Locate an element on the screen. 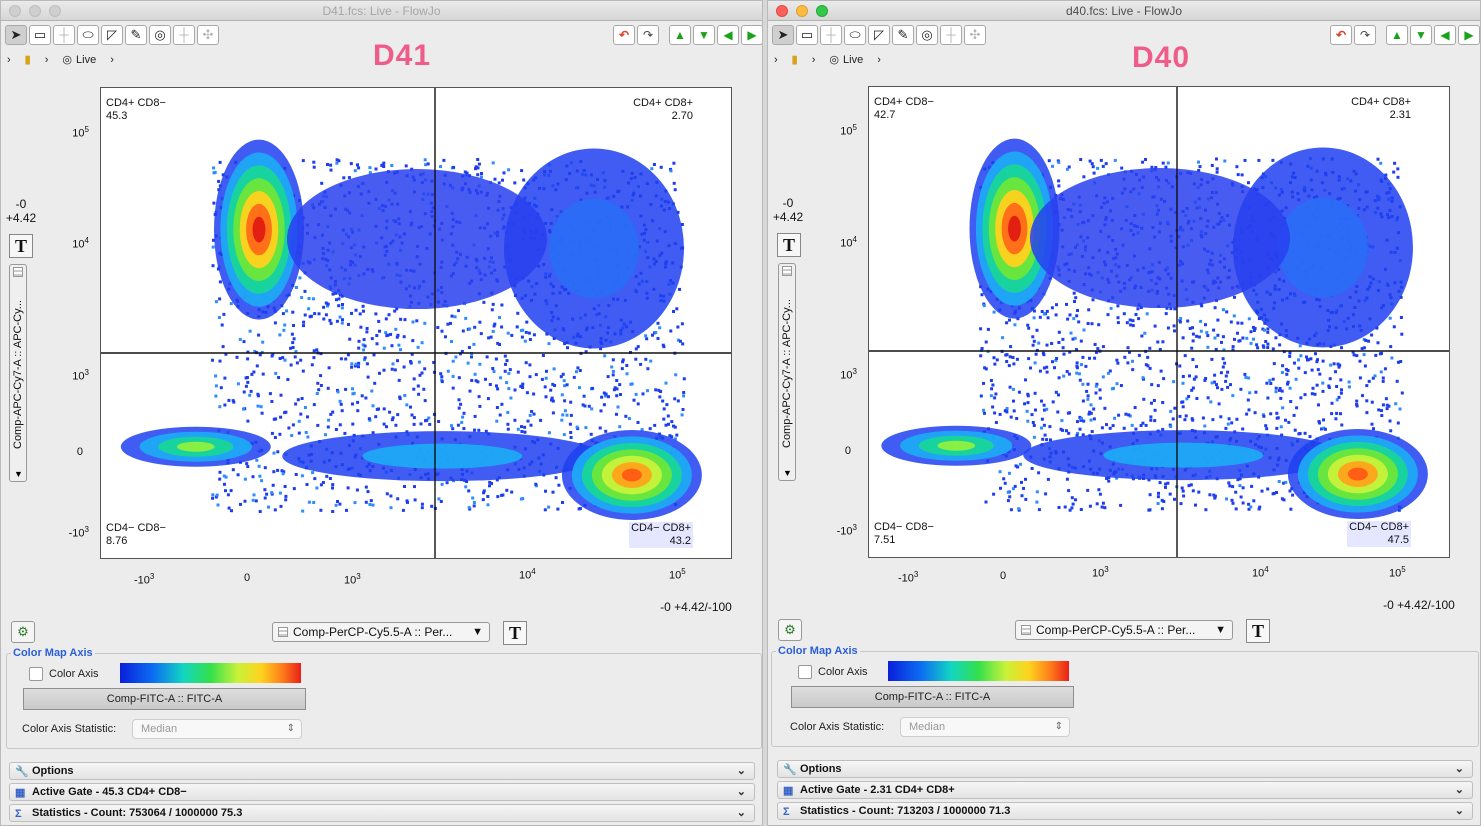 This screenshot has height=826, width=1481. quadrant-ur-name: CD4+ CD8+ is located at coordinates (1381, 102).